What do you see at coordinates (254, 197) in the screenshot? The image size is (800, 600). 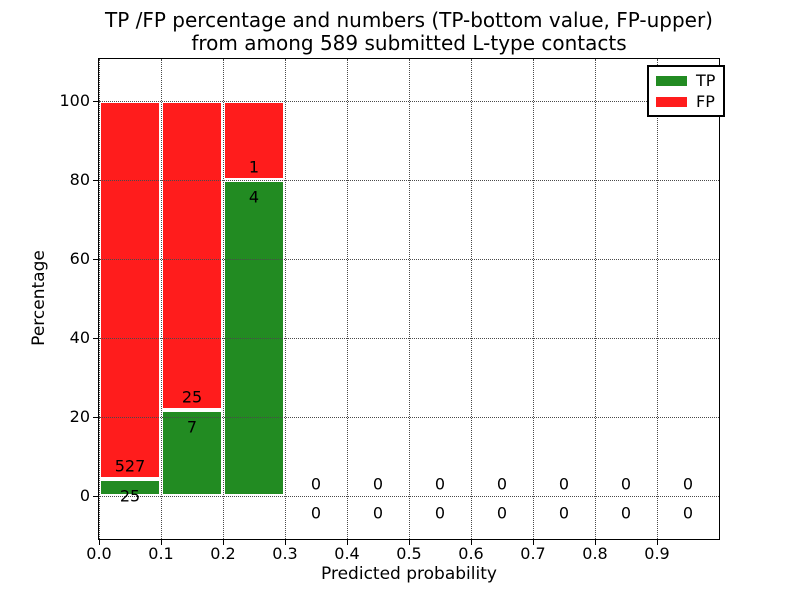 I see `tp-count-label: 4` at bounding box center [254, 197].